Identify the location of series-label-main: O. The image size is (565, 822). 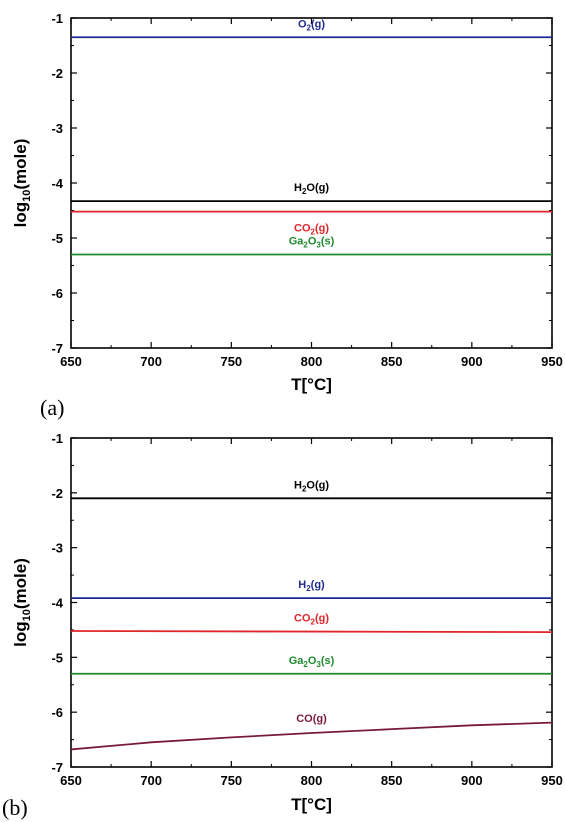
(302, 24).